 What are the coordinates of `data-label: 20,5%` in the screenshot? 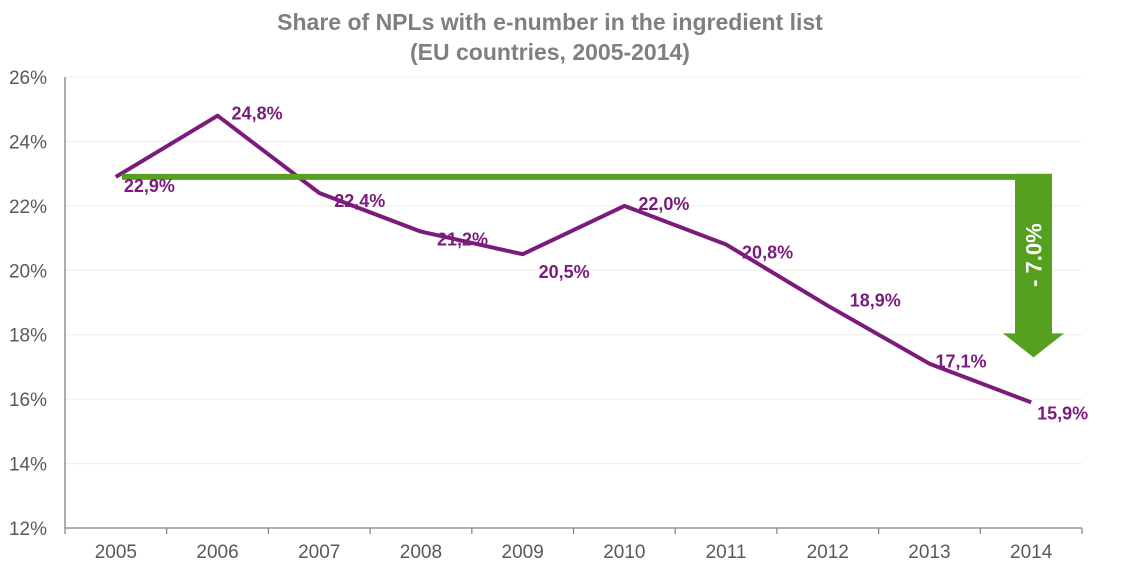 It's located at (564, 272).